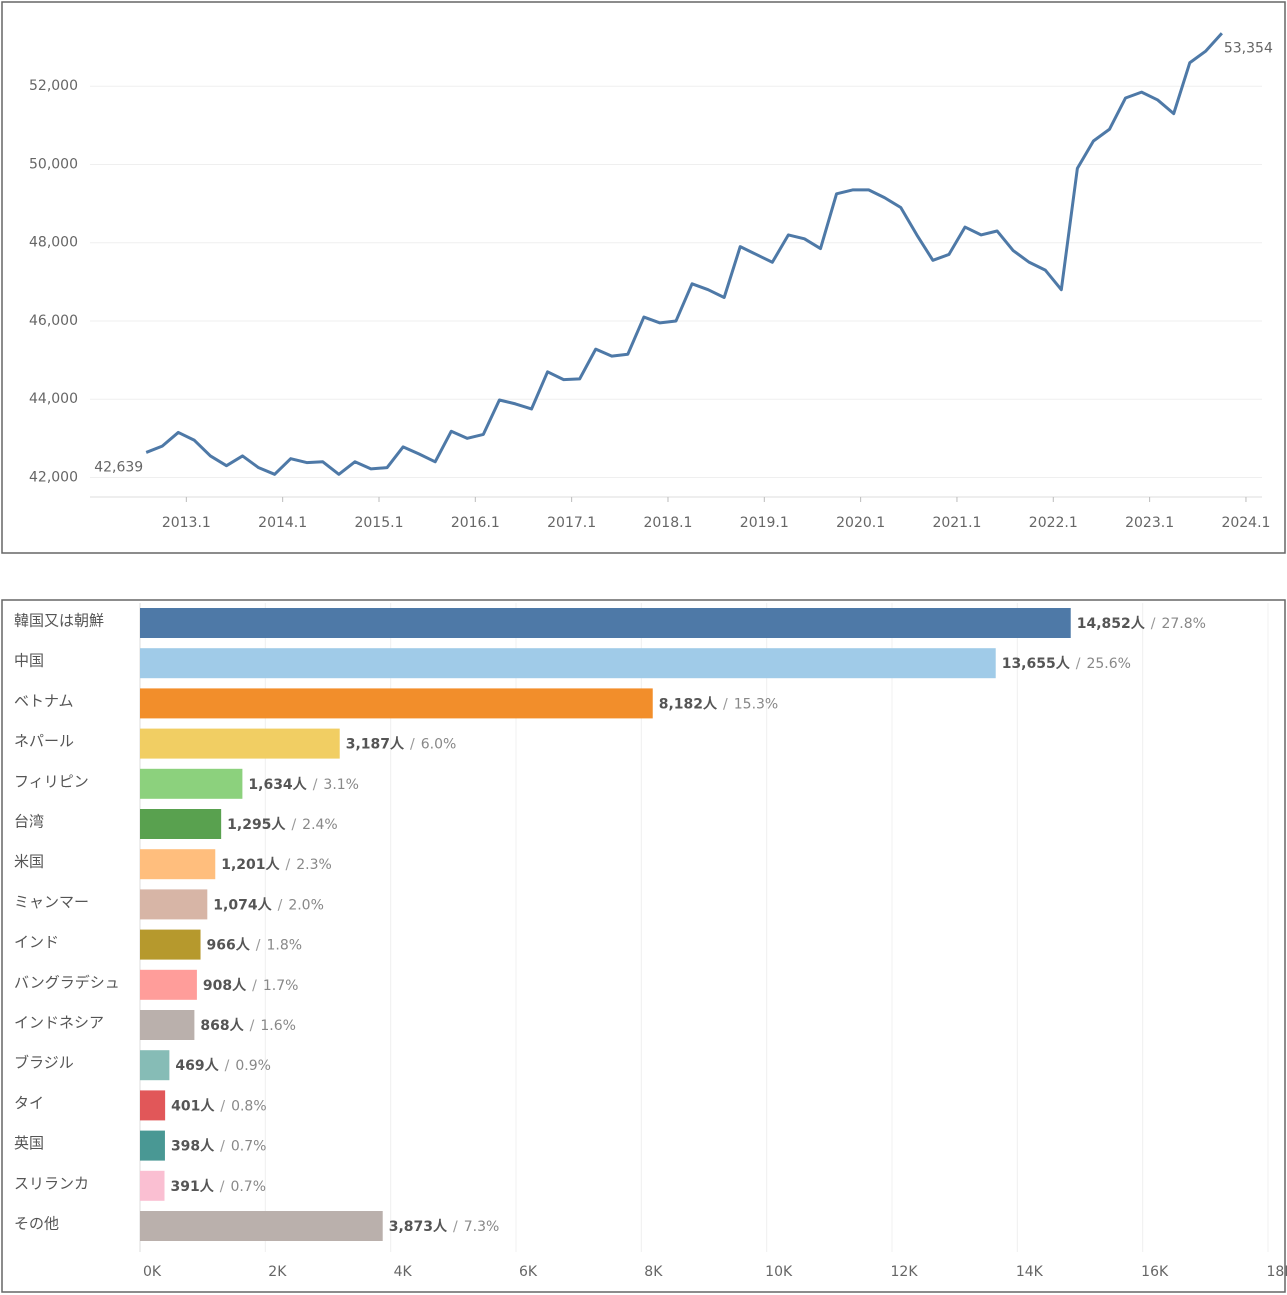 The width and height of the screenshot is (1287, 1295). Describe the element at coordinates (320, 825) in the screenshot. I see `share-label: 2.4%` at that location.